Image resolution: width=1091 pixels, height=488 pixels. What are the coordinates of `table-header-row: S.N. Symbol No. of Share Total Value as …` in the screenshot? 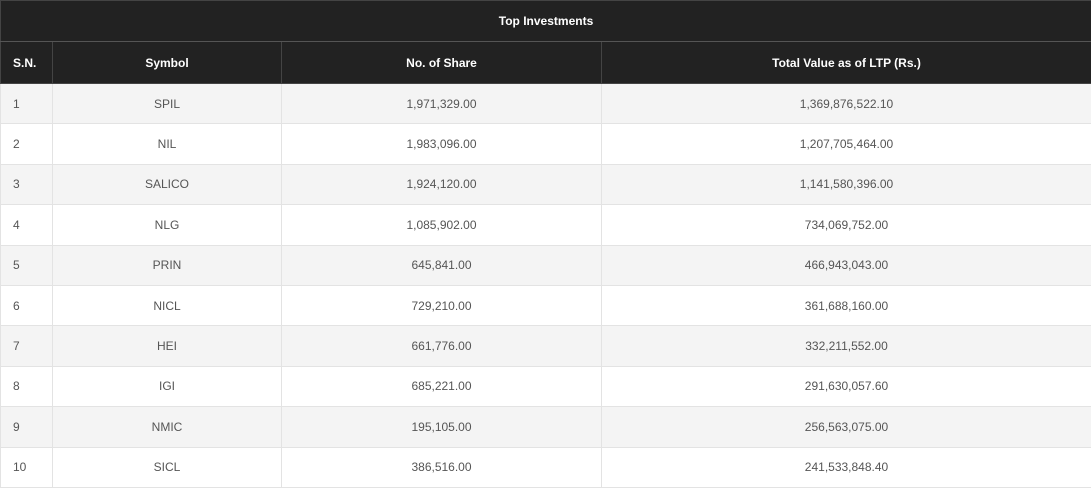 It's located at (546, 63).